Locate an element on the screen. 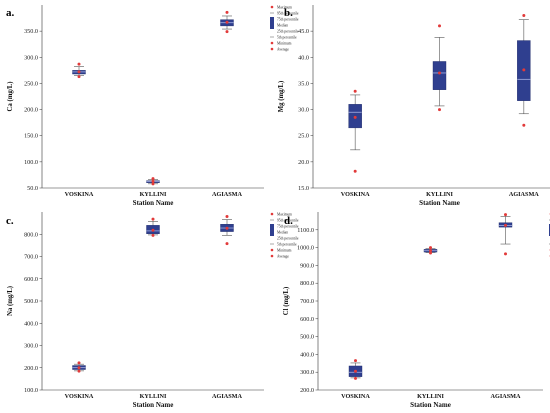  panel-label: b. is located at coordinates (288, 13).